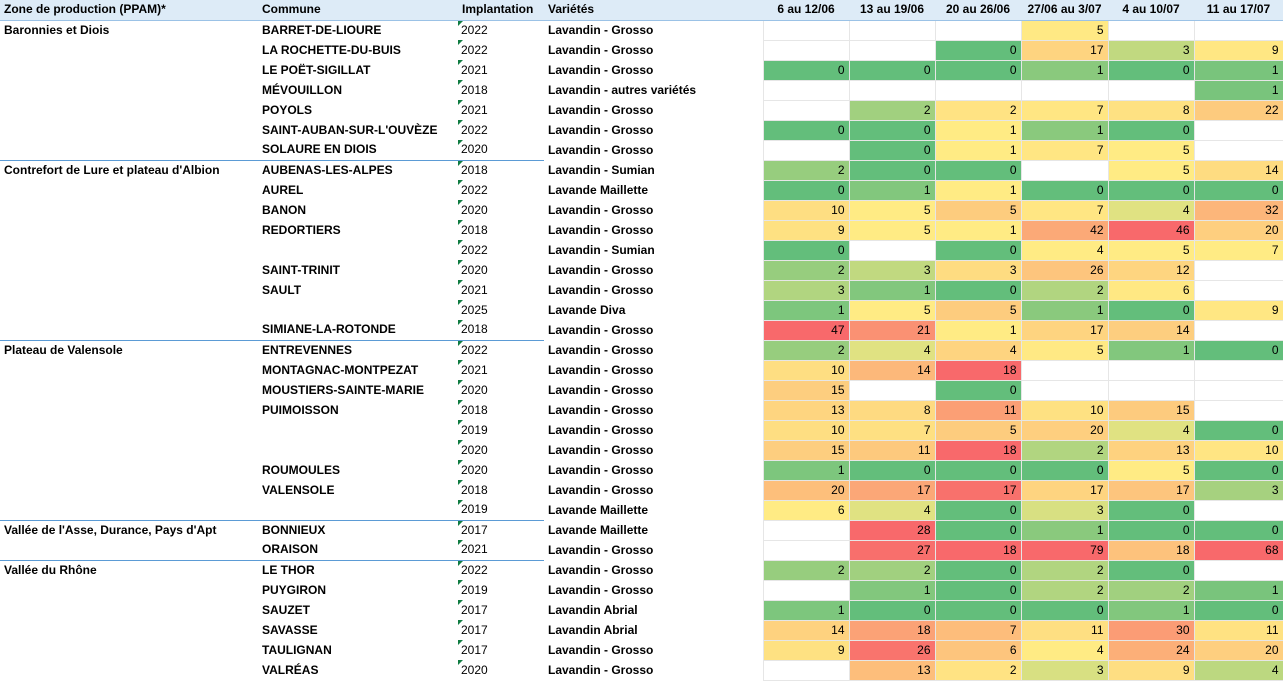  What do you see at coordinates (806, 10) in the screenshot?
I see `header-week-1: 6 au 12/06` at bounding box center [806, 10].